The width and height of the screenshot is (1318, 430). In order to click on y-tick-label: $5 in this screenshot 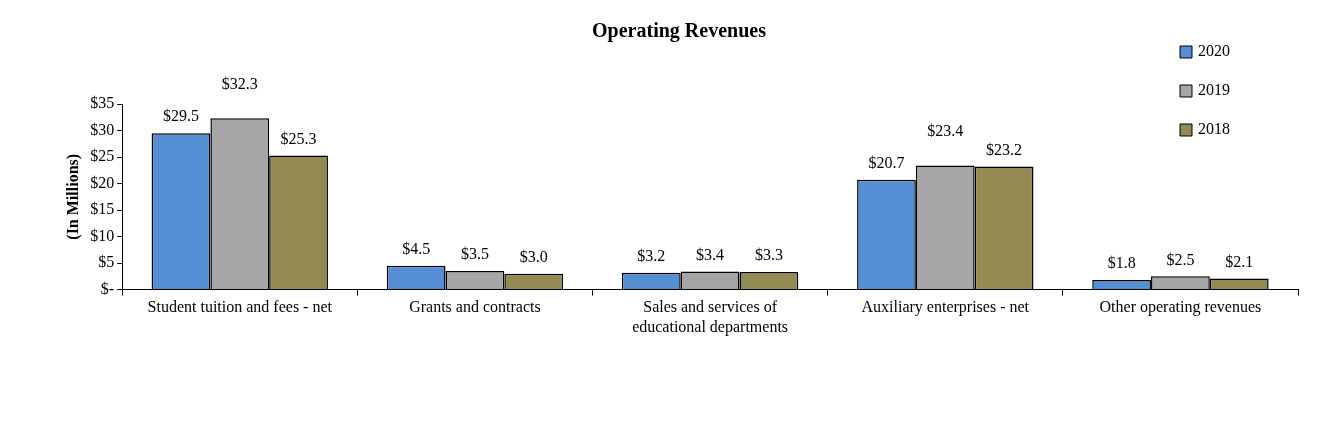, I will do `click(106, 262)`.